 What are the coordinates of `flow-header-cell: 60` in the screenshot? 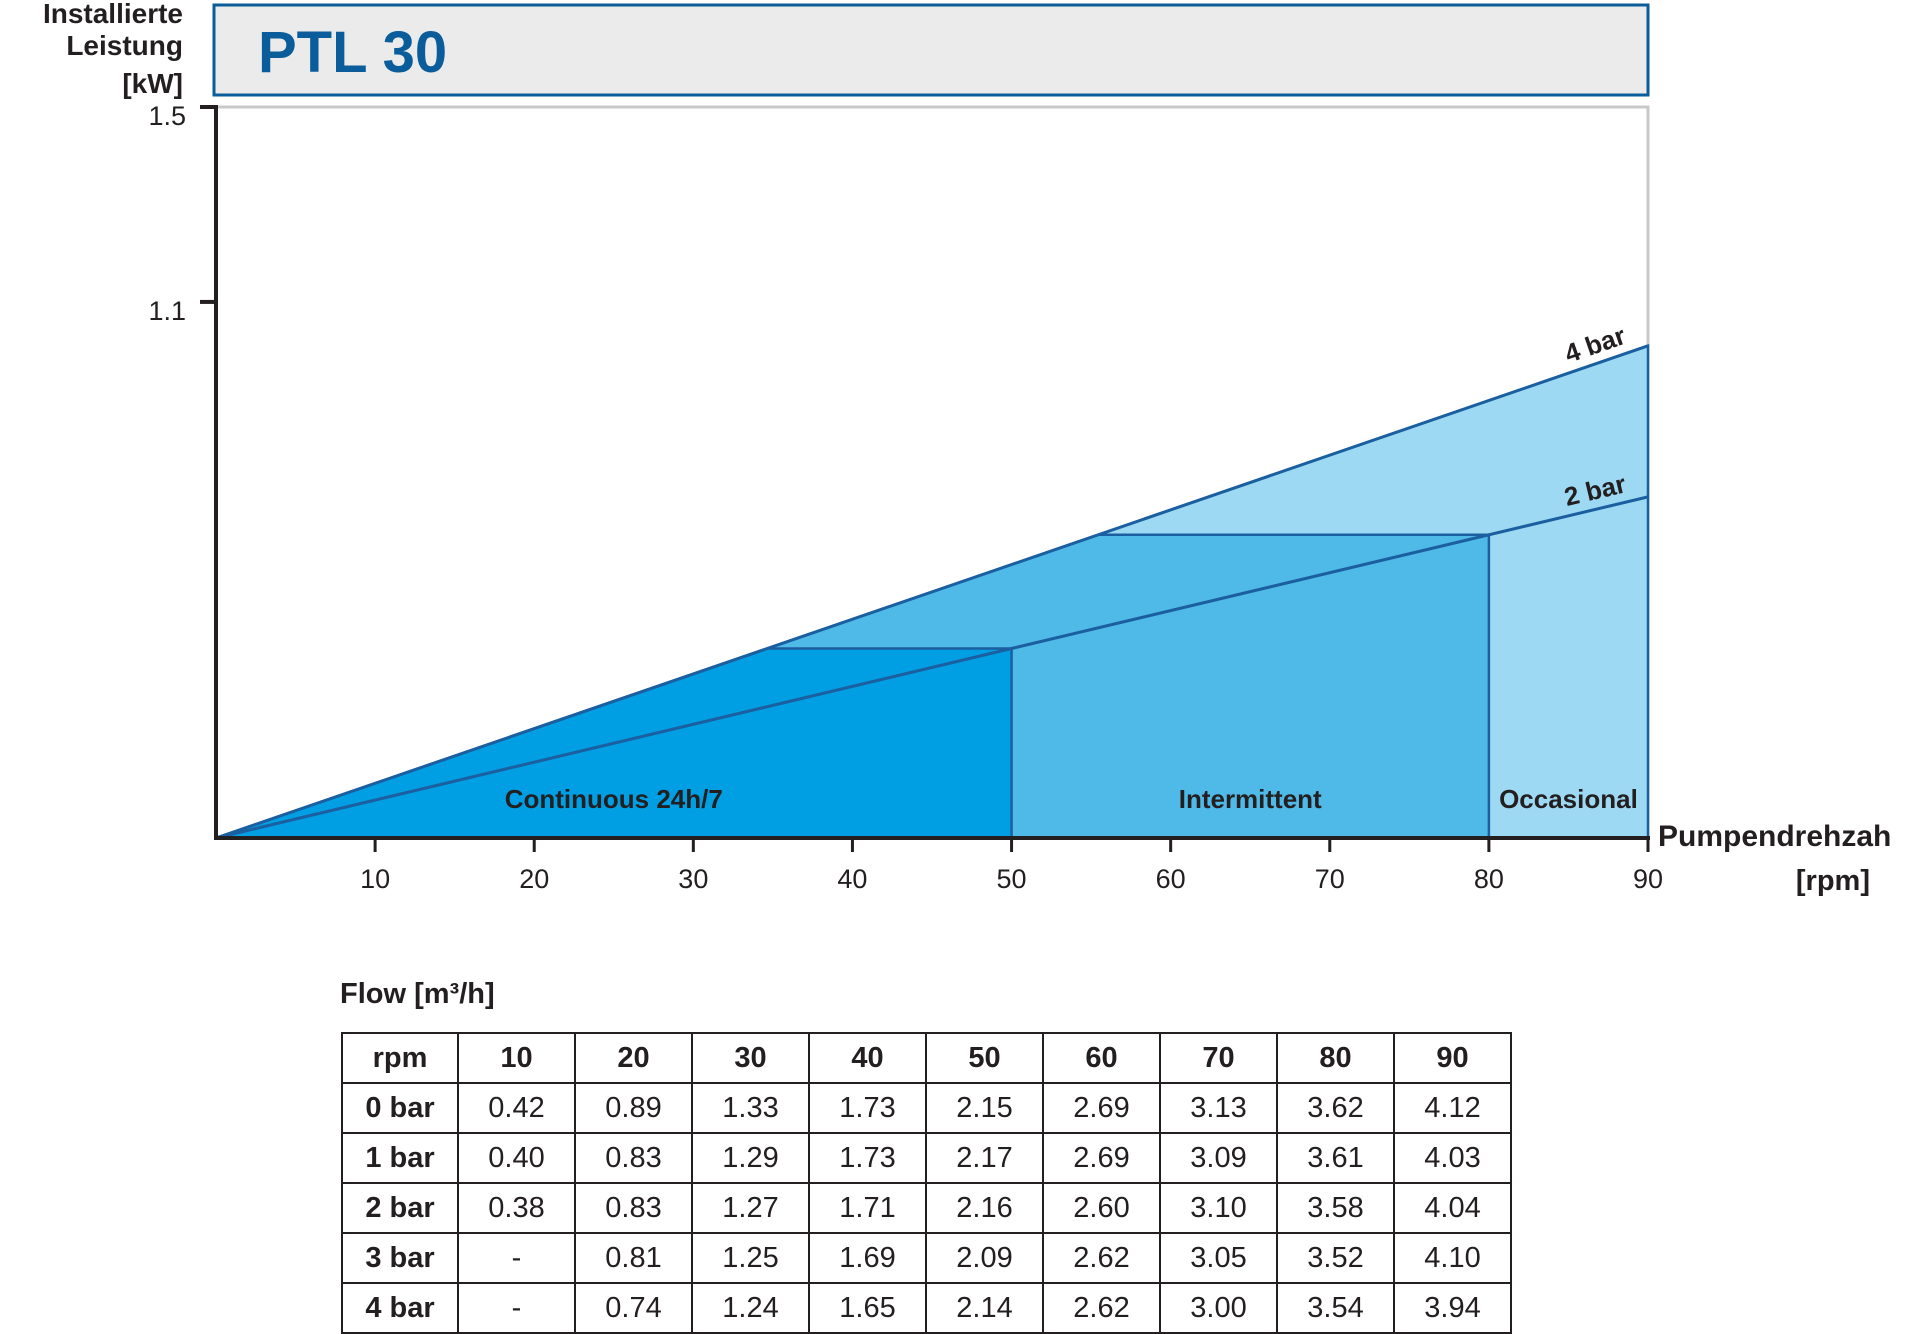 It's located at (1101, 1058).